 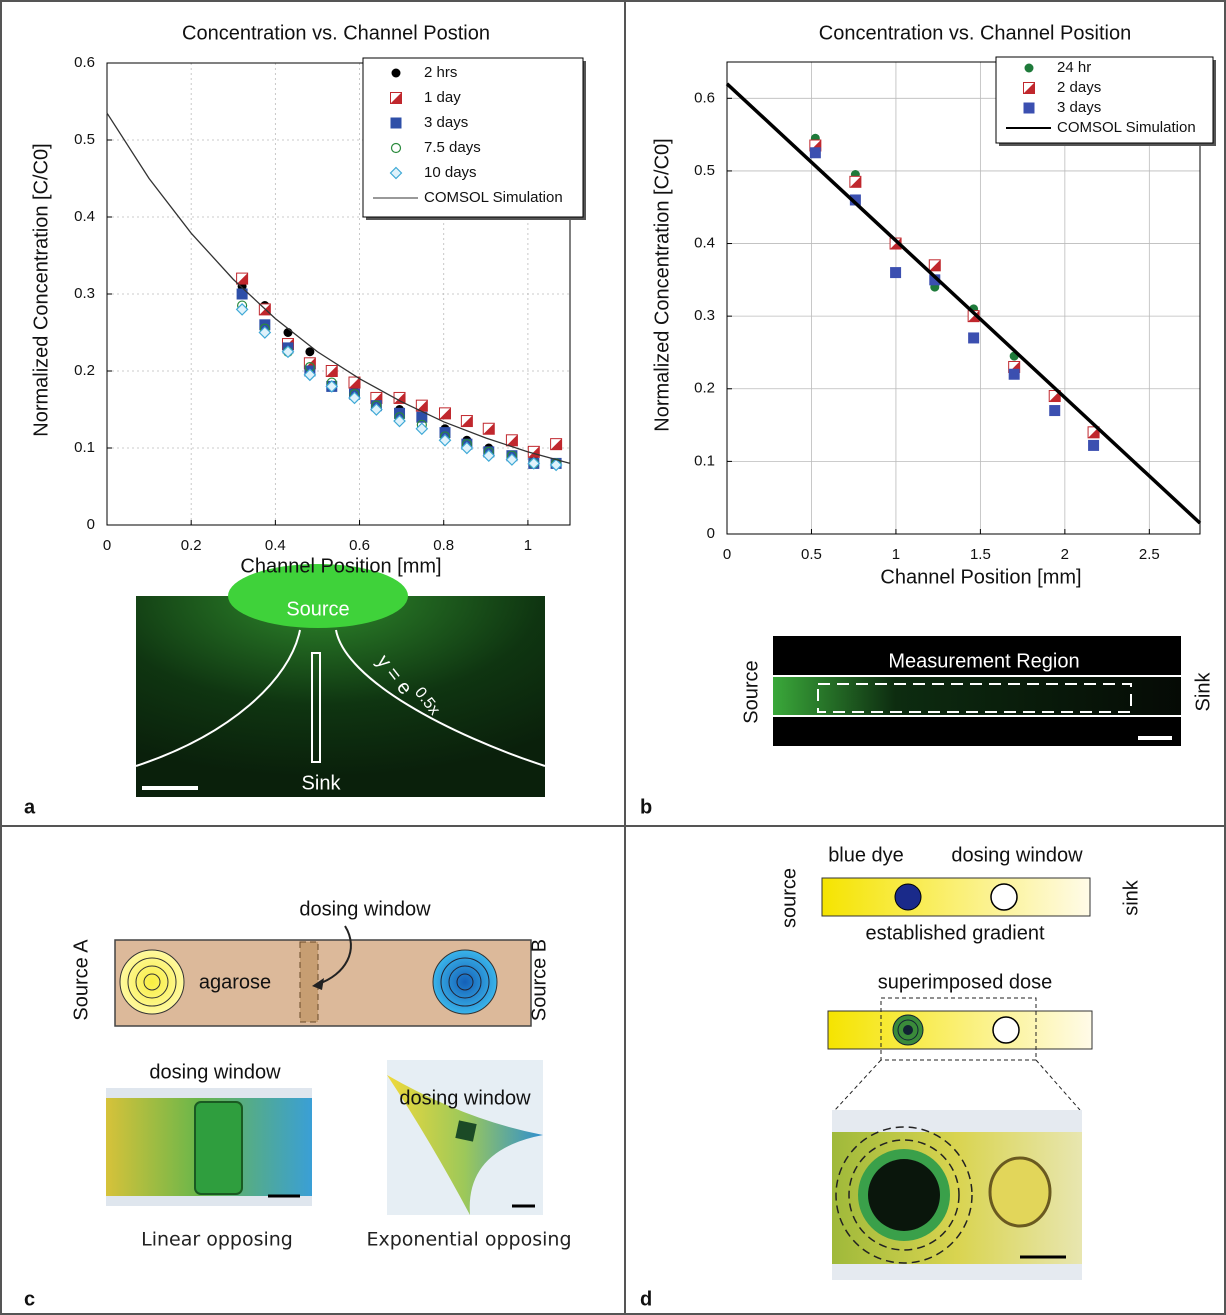 I want to click on legend-label: 7.5 days, so click(x=452, y=147).